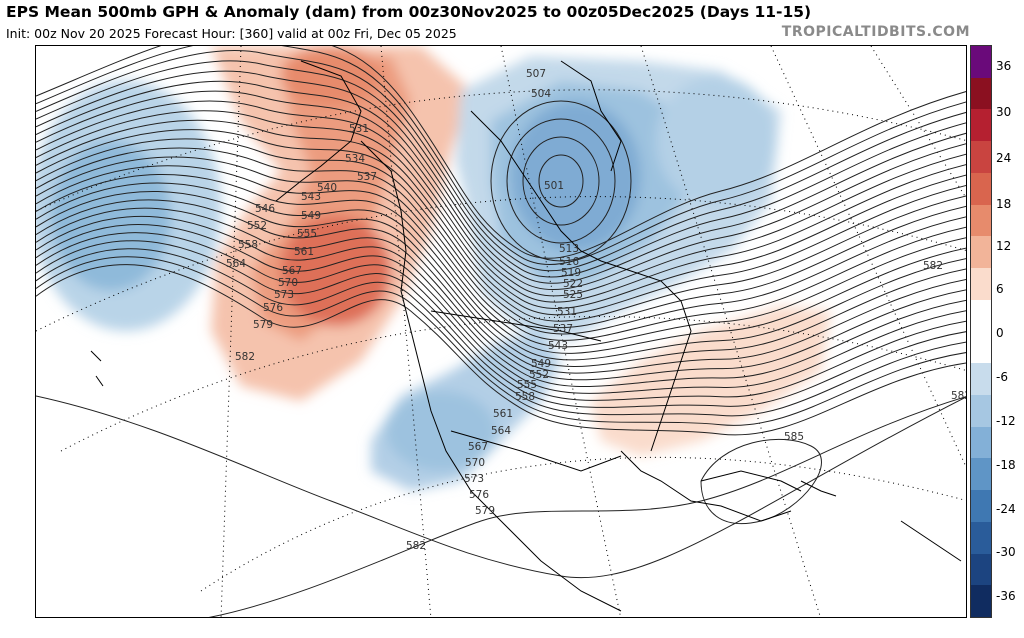 Image resolution: width=1024 pixels, height=638 pixels. Describe the element at coordinates (591, 116) in the screenshot. I see `arctic-islands` at that location.